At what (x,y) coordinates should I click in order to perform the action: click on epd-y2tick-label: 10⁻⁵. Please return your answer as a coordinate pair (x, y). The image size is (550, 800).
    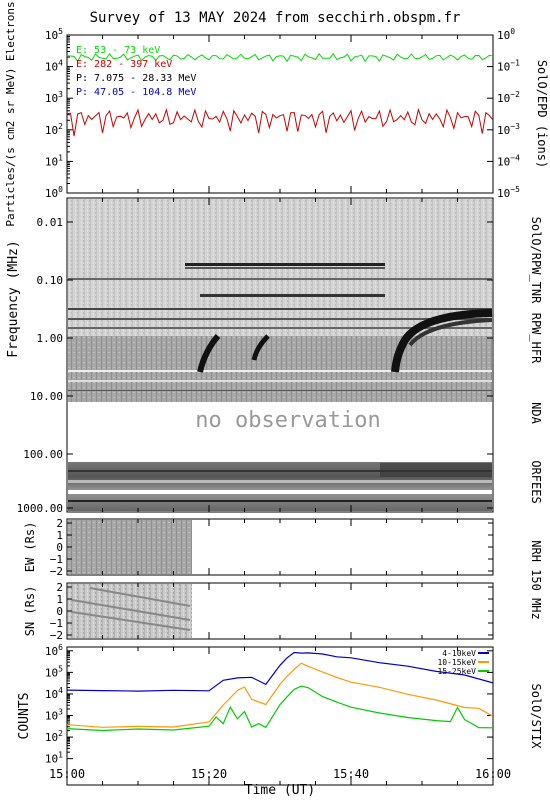
    Looking at the image, I should click on (508, 192).